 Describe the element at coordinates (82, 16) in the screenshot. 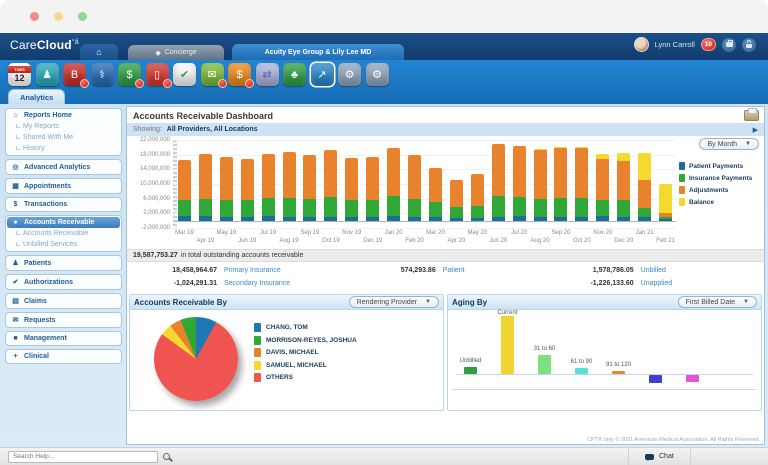

I see `zoom-window-icon` at that location.